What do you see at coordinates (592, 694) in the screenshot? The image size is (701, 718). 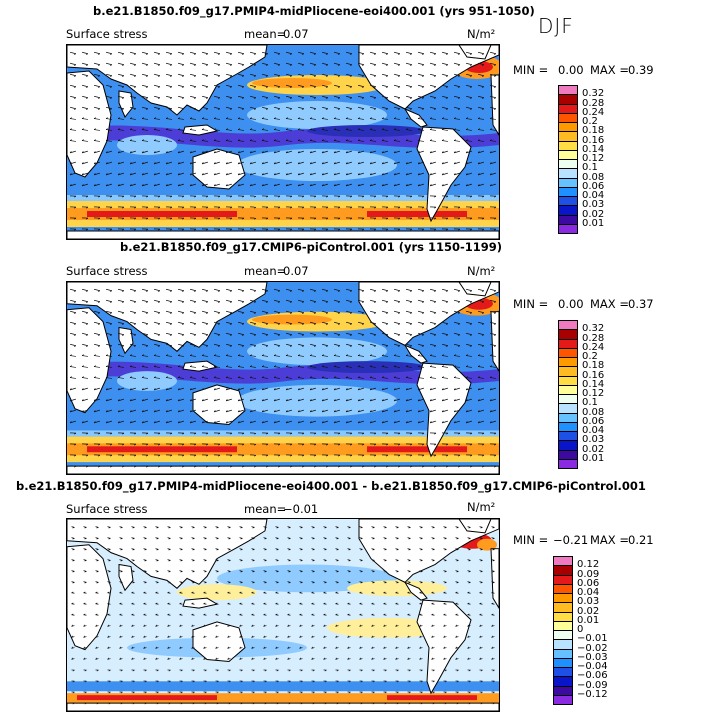 I see `colorbar-tick-label: −0.12` at bounding box center [592, 694].